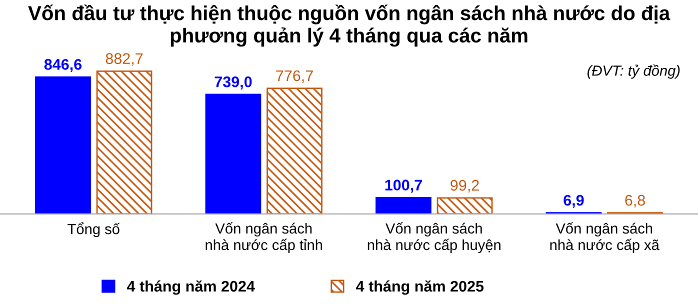 The width and height of the screenshot is (698, 307). What do you see at coordinates (434, 238) in the screenshot?
I see `x-tick-label: Vốn ngân sách nhà nước cấp huyện` at bounding box center [434, 238].